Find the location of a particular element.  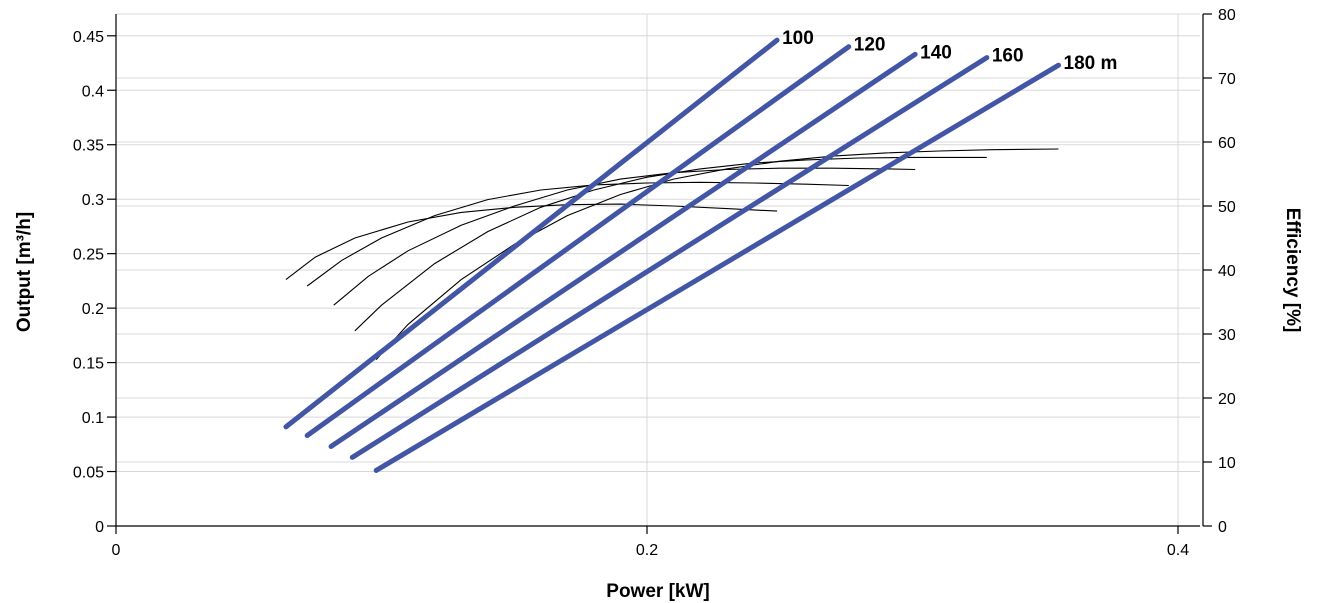

y2-tick-label: 70 is located at coordinates (1227, 79).